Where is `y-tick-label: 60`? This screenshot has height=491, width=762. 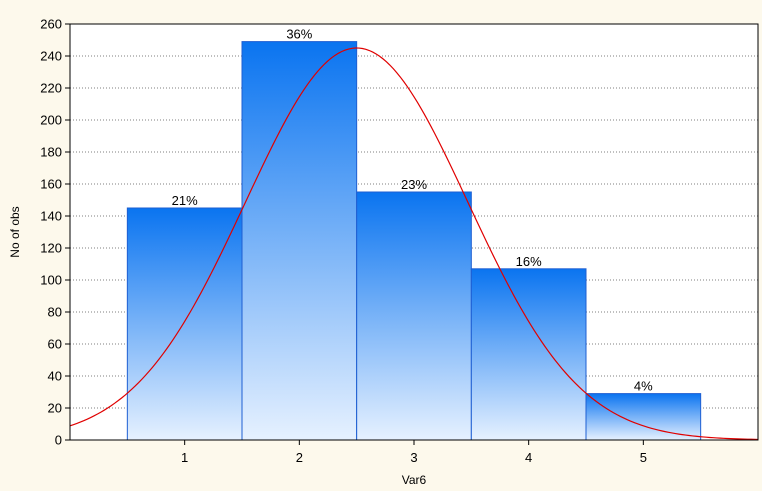
y-tick-label: 60 is located at coordinates (55, 344).